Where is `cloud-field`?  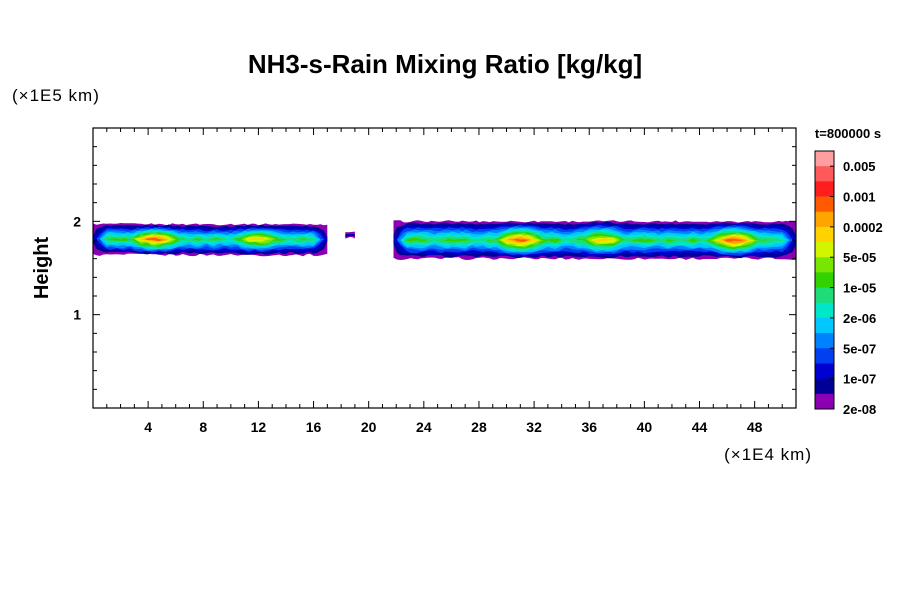 cloud-field is located at coordinates (444, 240).